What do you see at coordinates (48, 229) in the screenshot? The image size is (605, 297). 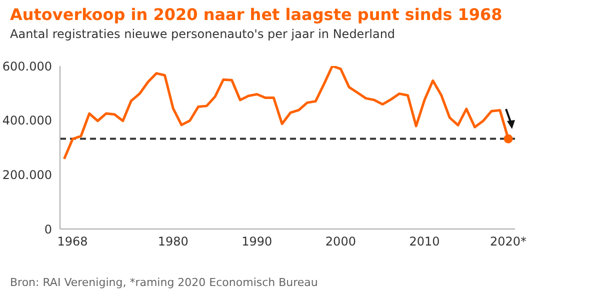 I see `y-tick-label: 0` at bounding box center [48, 229].